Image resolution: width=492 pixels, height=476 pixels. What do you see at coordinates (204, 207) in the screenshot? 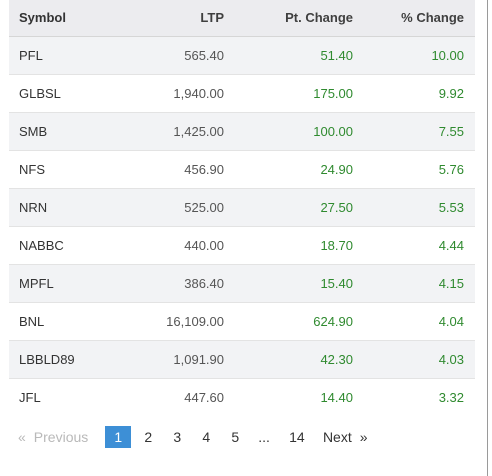
I see `ltp-cell: 525.00` at bounding box center [204, 207].